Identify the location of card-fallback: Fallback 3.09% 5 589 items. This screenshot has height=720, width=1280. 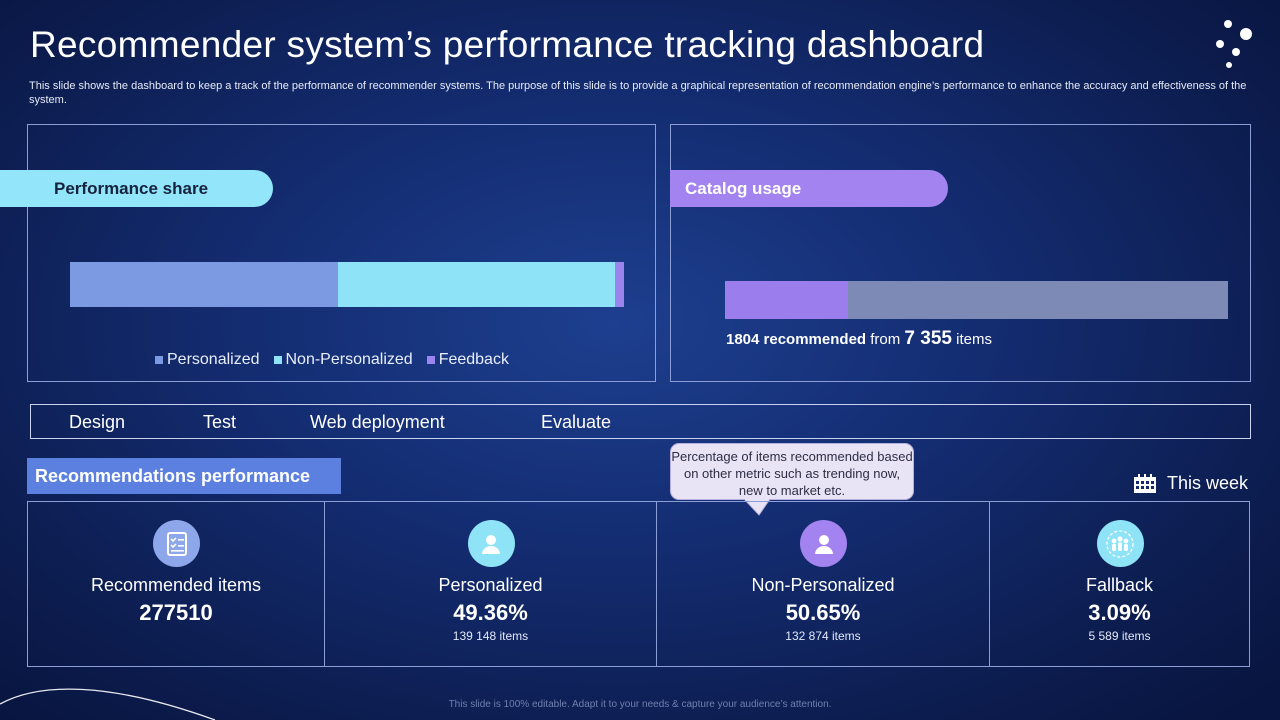
(1119, 584).